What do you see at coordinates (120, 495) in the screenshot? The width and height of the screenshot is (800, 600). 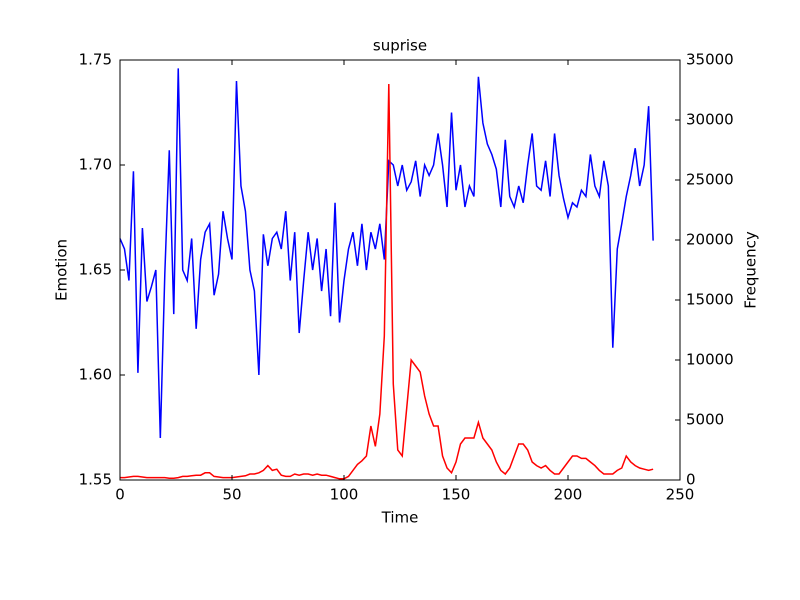 I see `x-tick-label: 0` at bounding box center [120, 495].